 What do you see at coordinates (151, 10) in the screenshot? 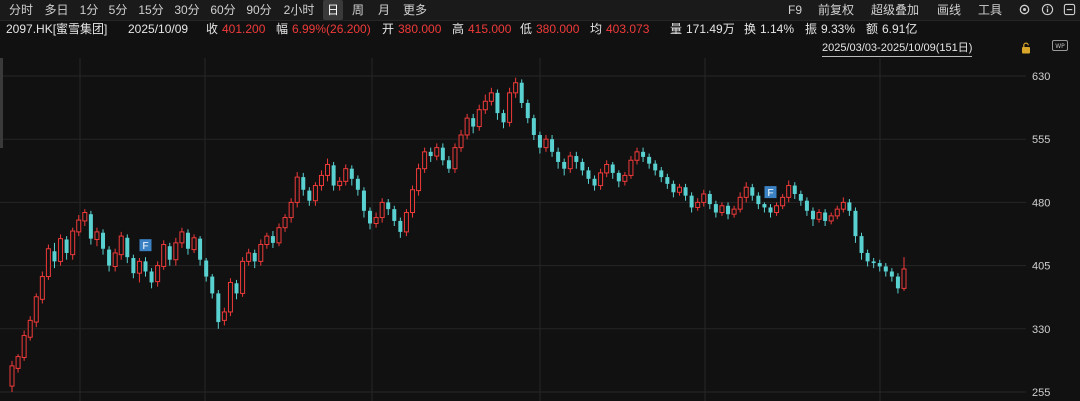
I see `period-tab-4: 15分` at bounding box center [151, 10].